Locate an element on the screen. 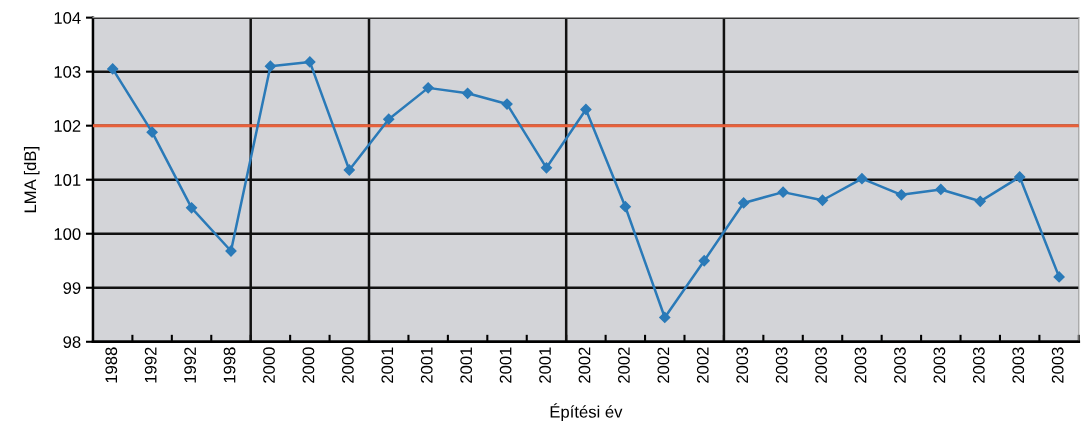 The height and width of the screenshot is (441, 1081). y-tick-label: 99 is located at coordinates (72, 288).